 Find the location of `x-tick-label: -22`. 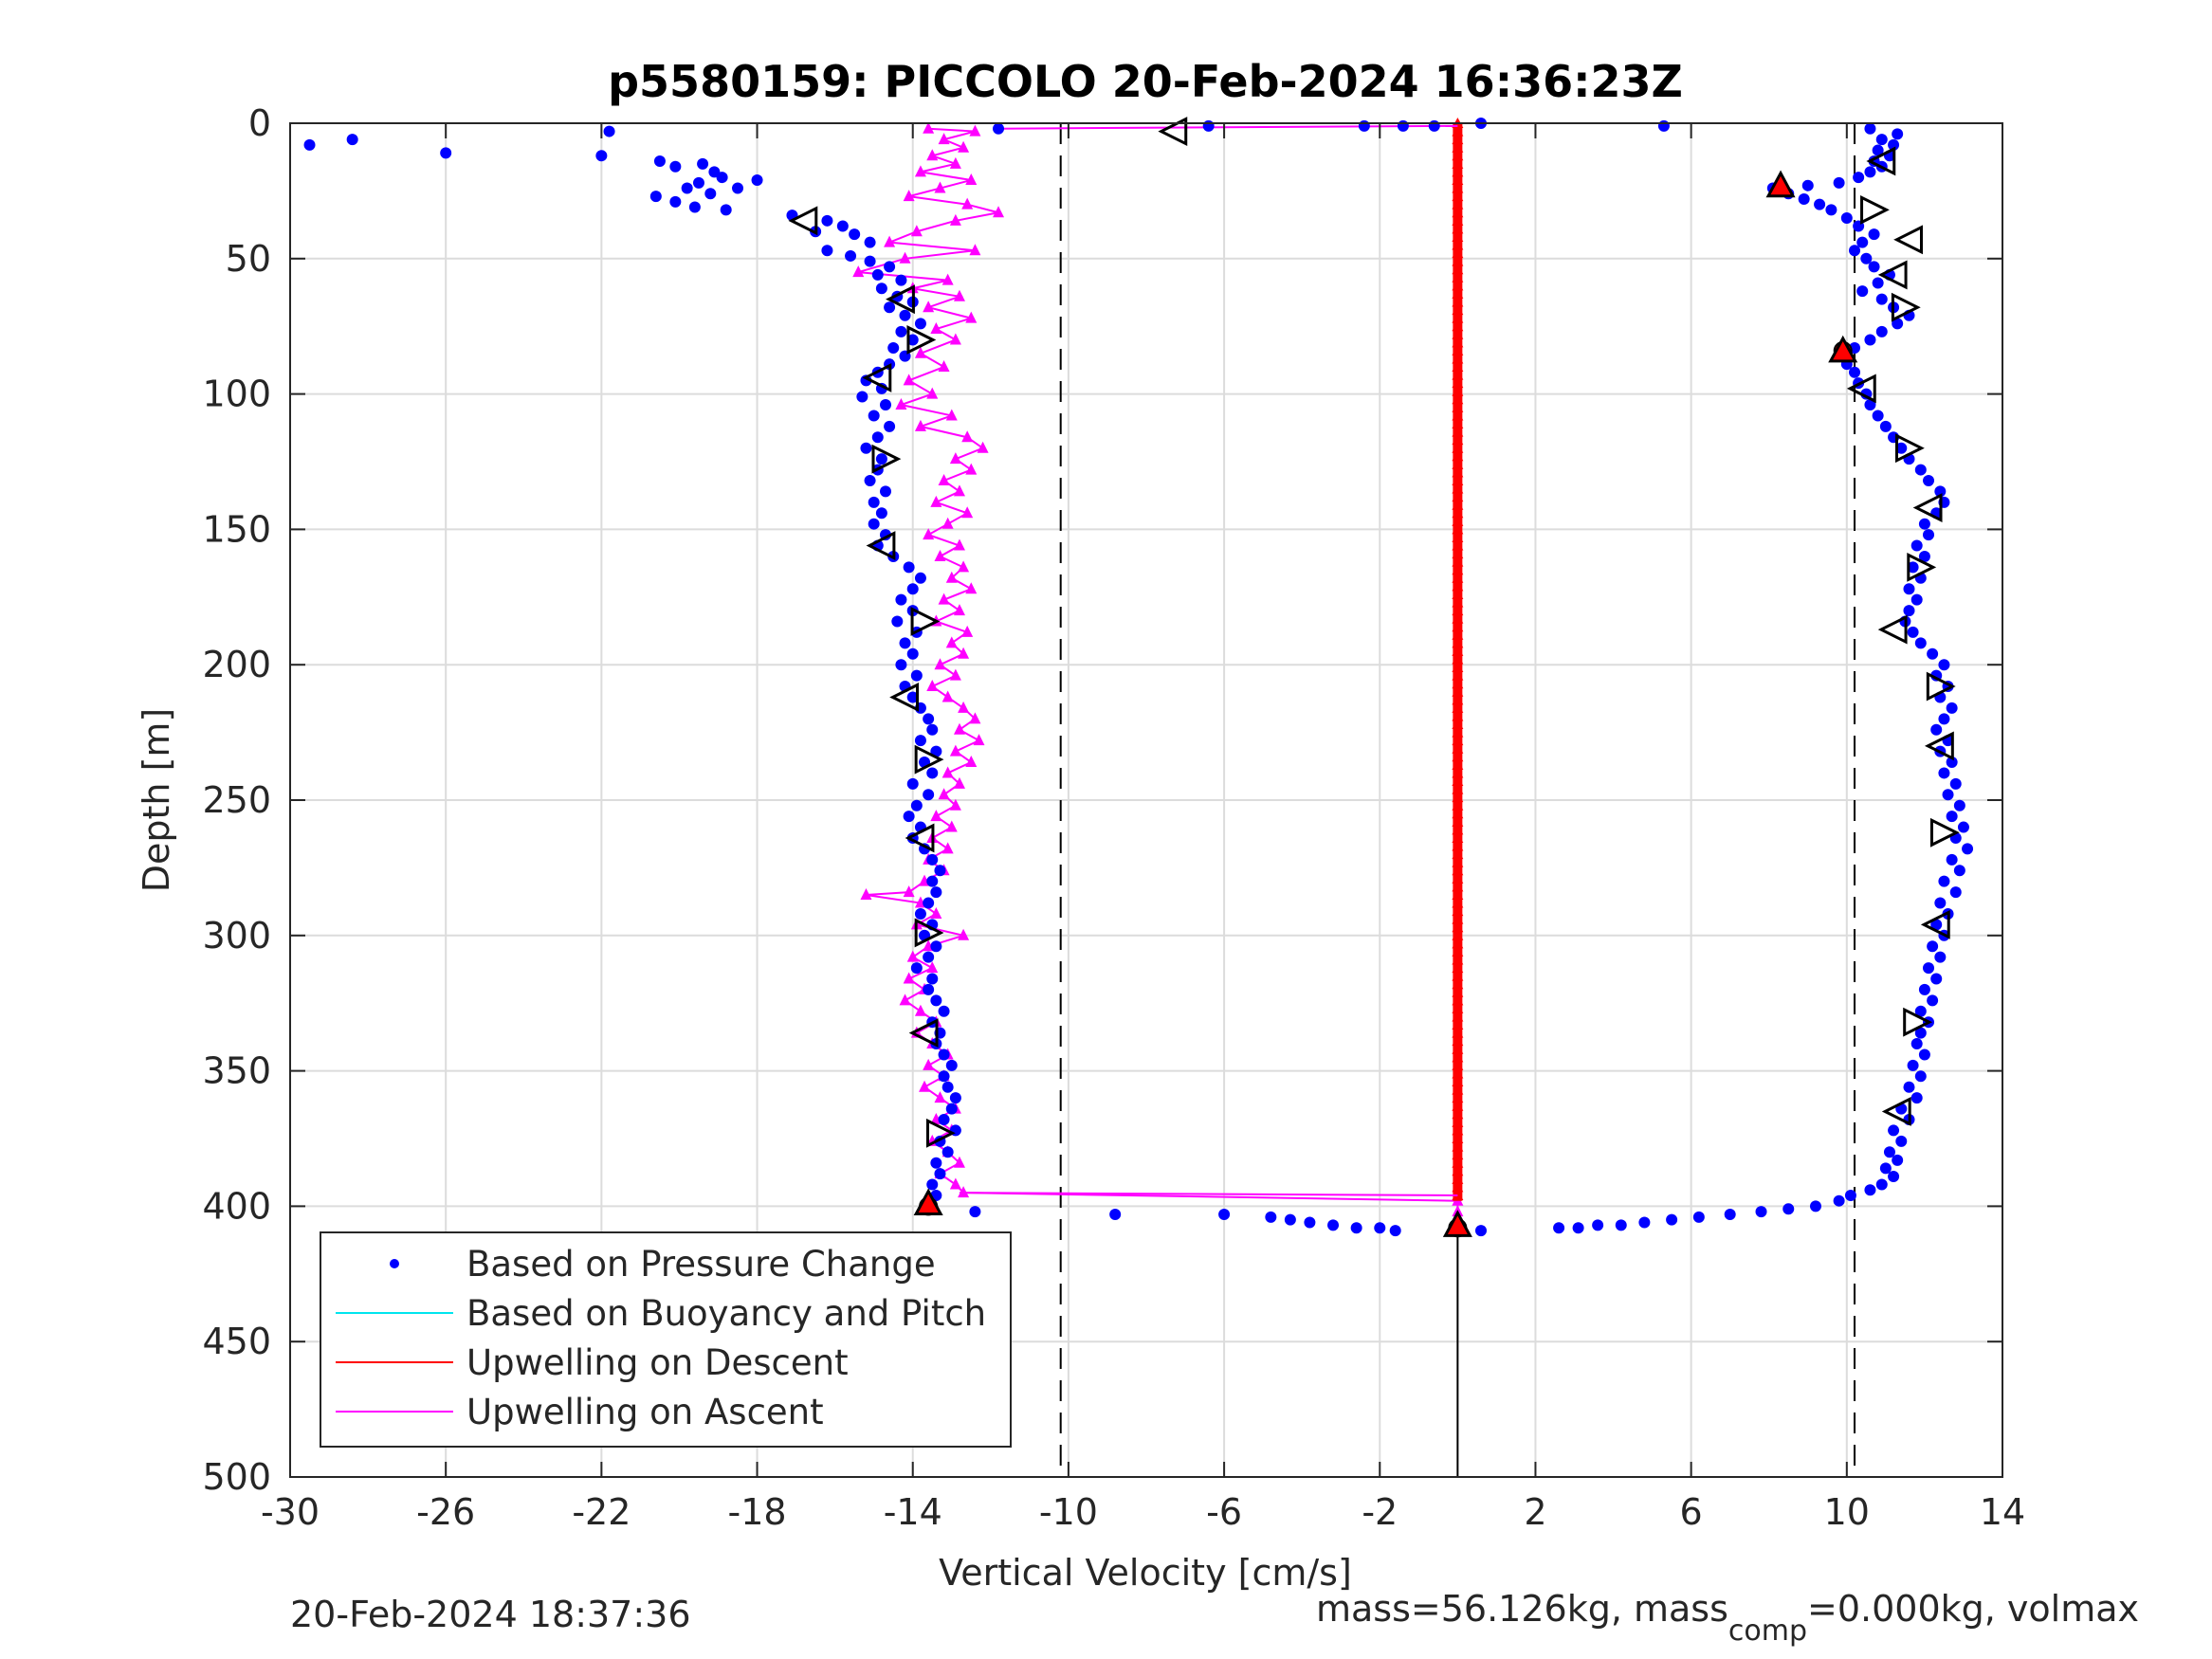

x-tick-label: -22 is located at coordinates (601, 1512).